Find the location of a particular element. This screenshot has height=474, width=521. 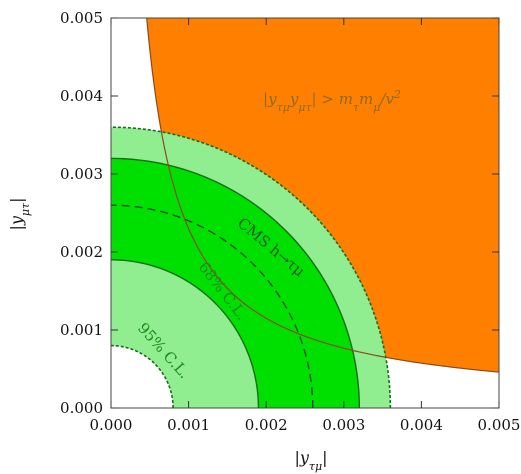

x-tick-label: 0.005 is located at coordinates (499, 425).